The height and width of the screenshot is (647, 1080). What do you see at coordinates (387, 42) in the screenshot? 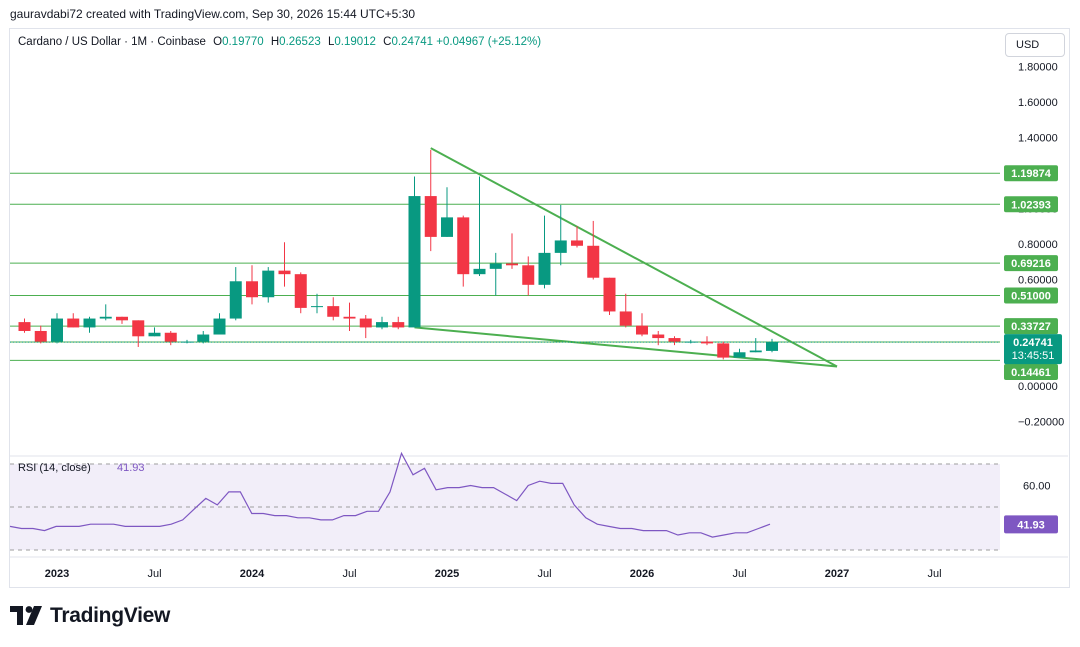
I see `close-label: C` at bounding box center [387, 42].